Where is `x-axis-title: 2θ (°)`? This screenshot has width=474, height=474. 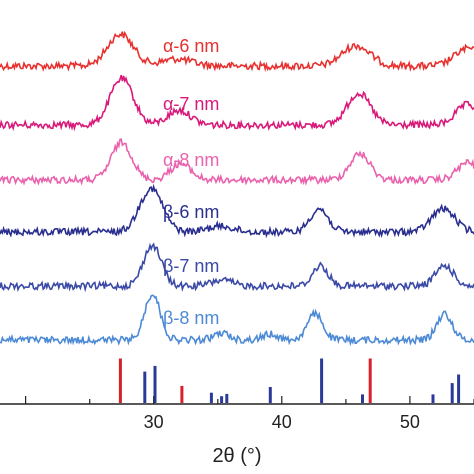
x-axis-title: 2θ (°) is located at coordinates (236, 456).